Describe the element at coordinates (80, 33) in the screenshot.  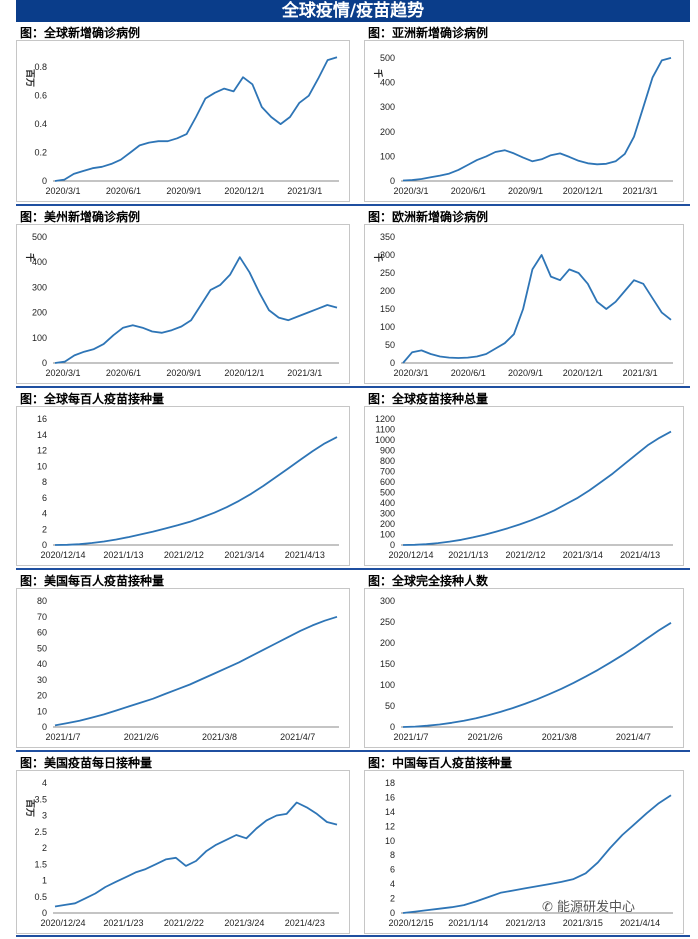
I see `chart-title: 图：全球新增确诊病例` at that location.